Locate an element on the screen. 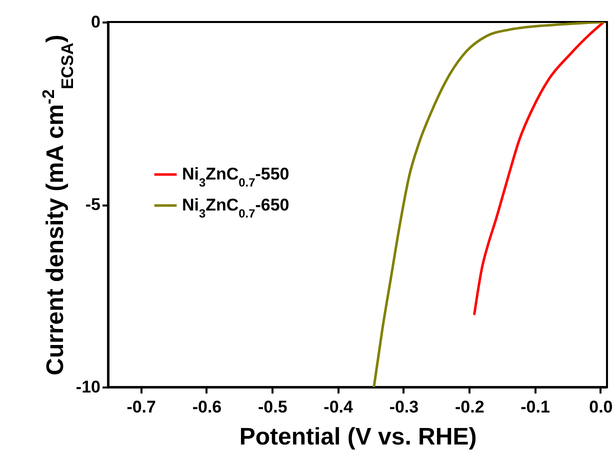  x-tick-label: -0.3 is located at coordinates (404, 407).